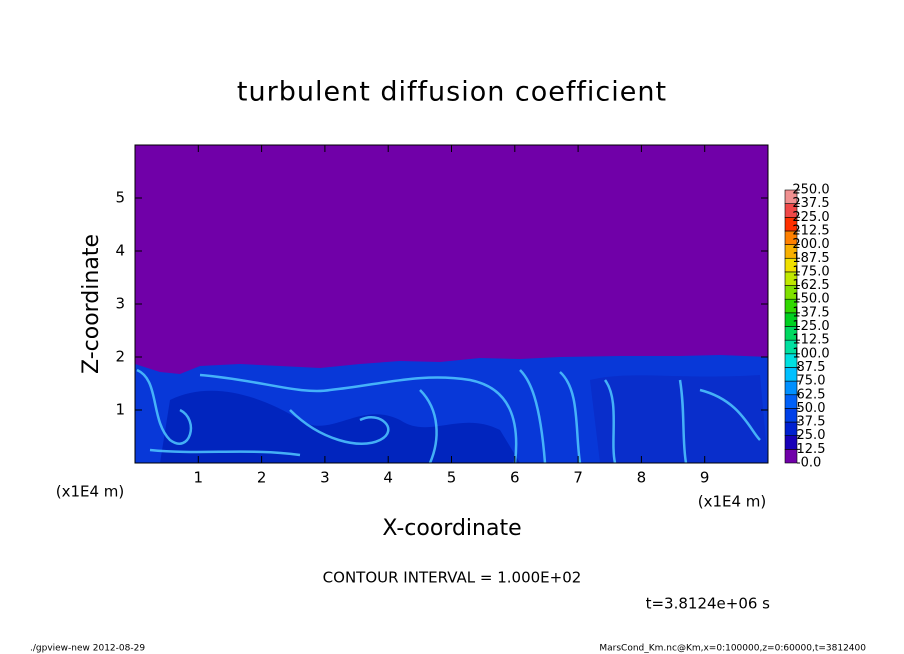  What do you see at coordinates (708, 604) in the screenshot?
I see `time-label: t=3.8124e+06 s` at bounding box center [708, 604].